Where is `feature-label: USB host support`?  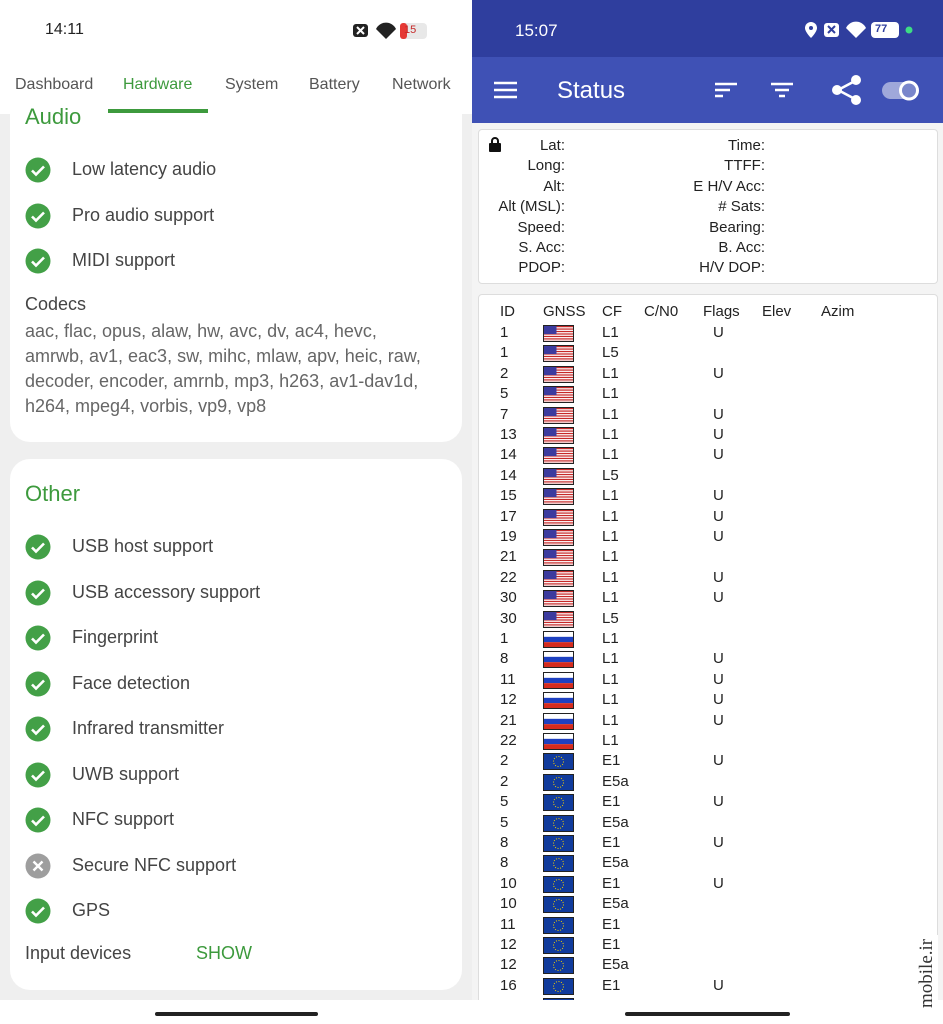 feature-label: USB host support is located at coordinates (143, 546).